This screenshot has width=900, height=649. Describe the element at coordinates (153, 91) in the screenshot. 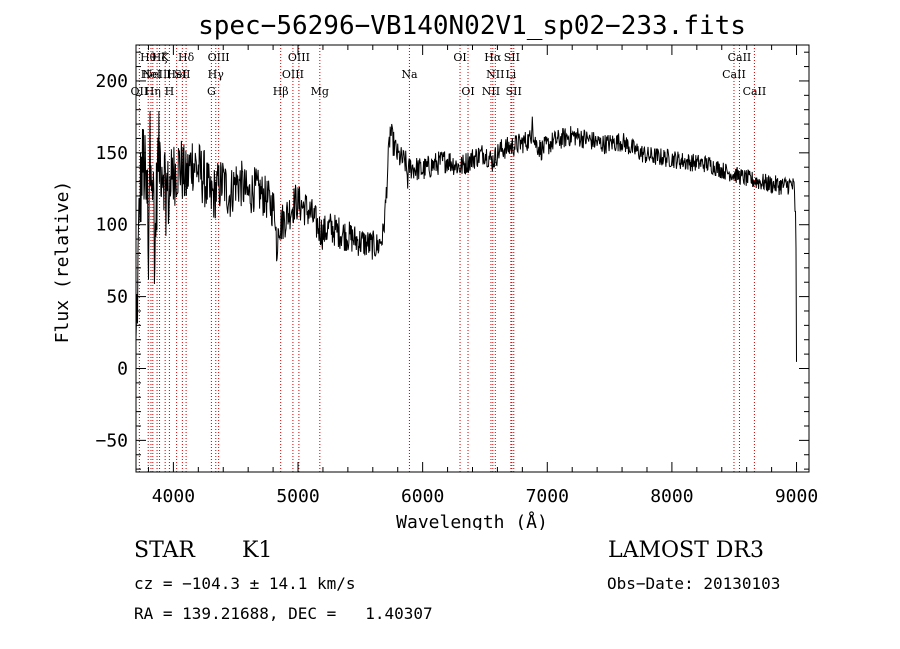

I see `spectral-line-label: Hη` at that location.